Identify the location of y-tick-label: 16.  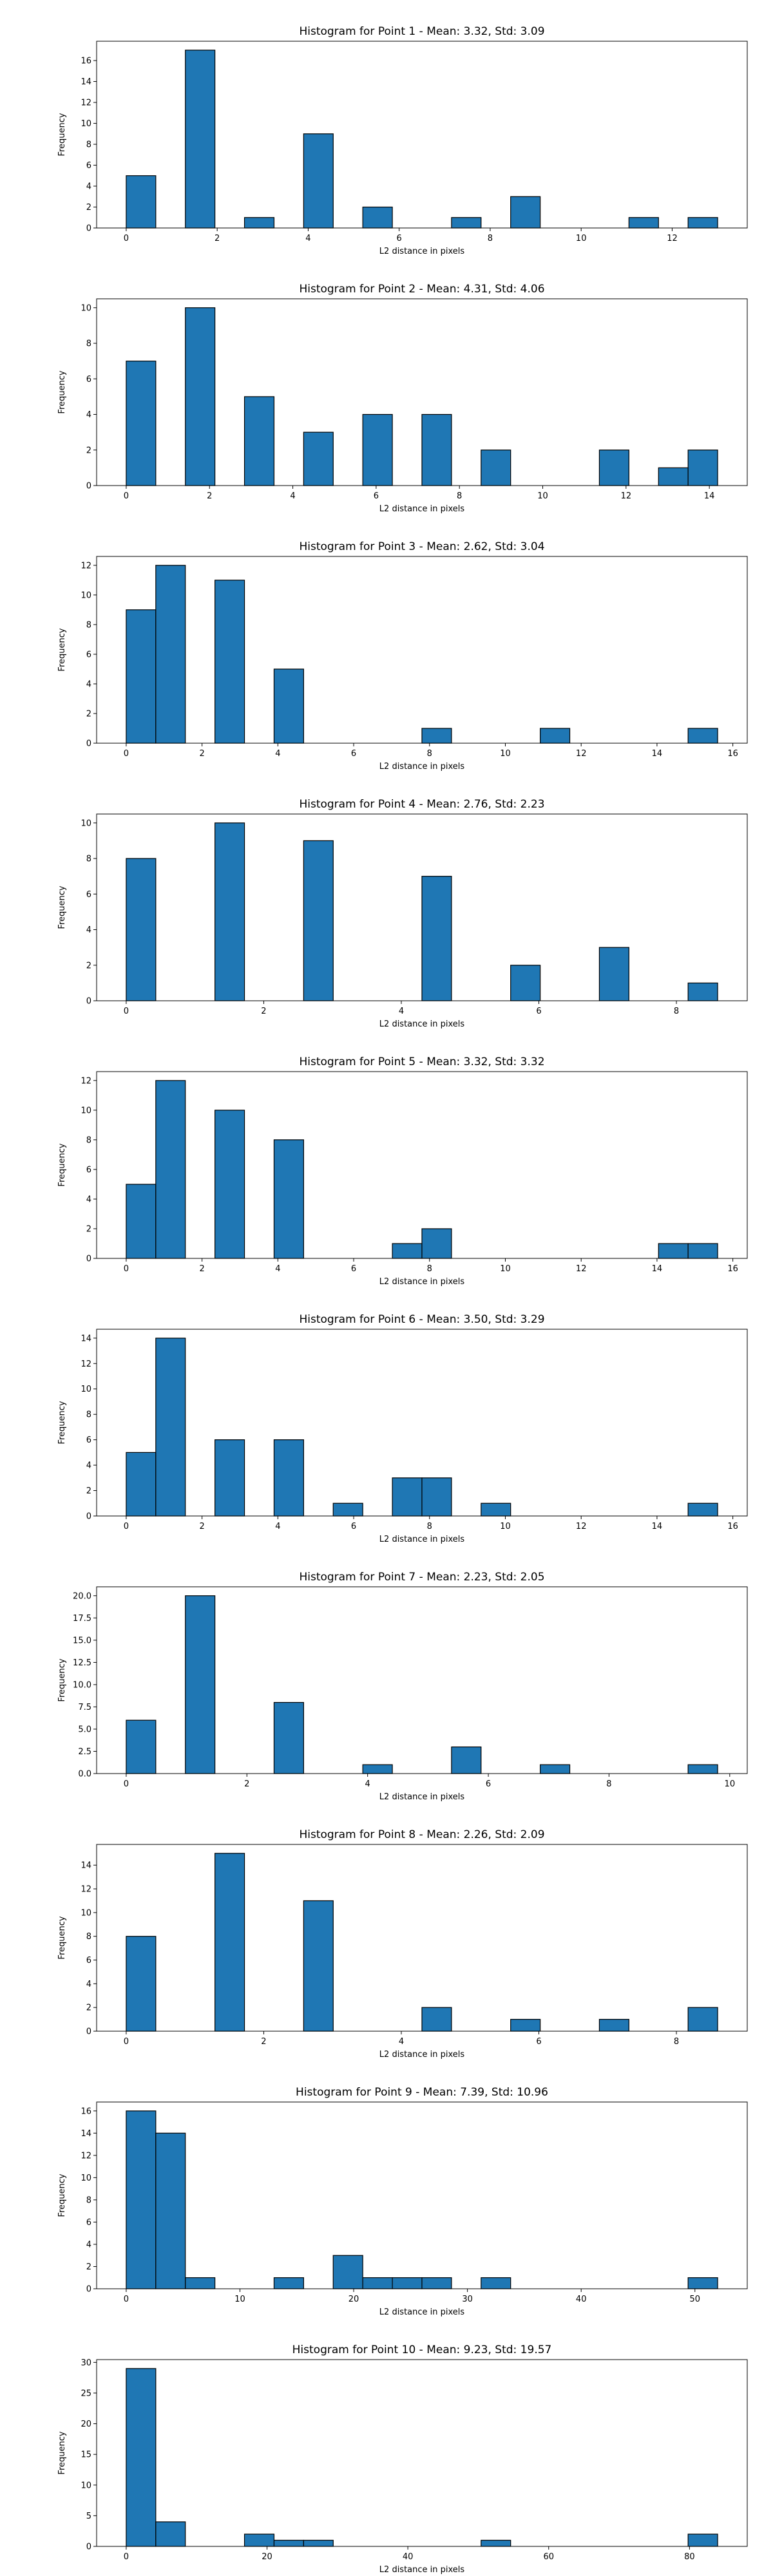
(86, 2111).